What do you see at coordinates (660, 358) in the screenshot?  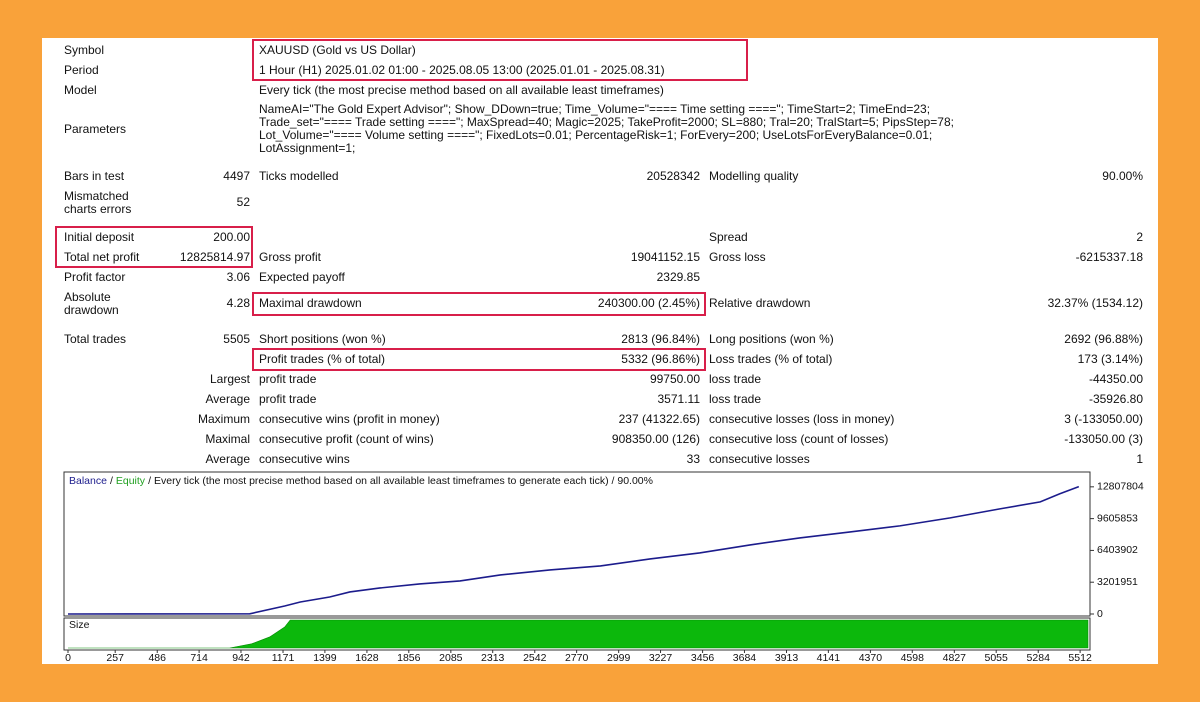 I see `row-value: 5332 (96.86%)` at bounding box center [660, 358].